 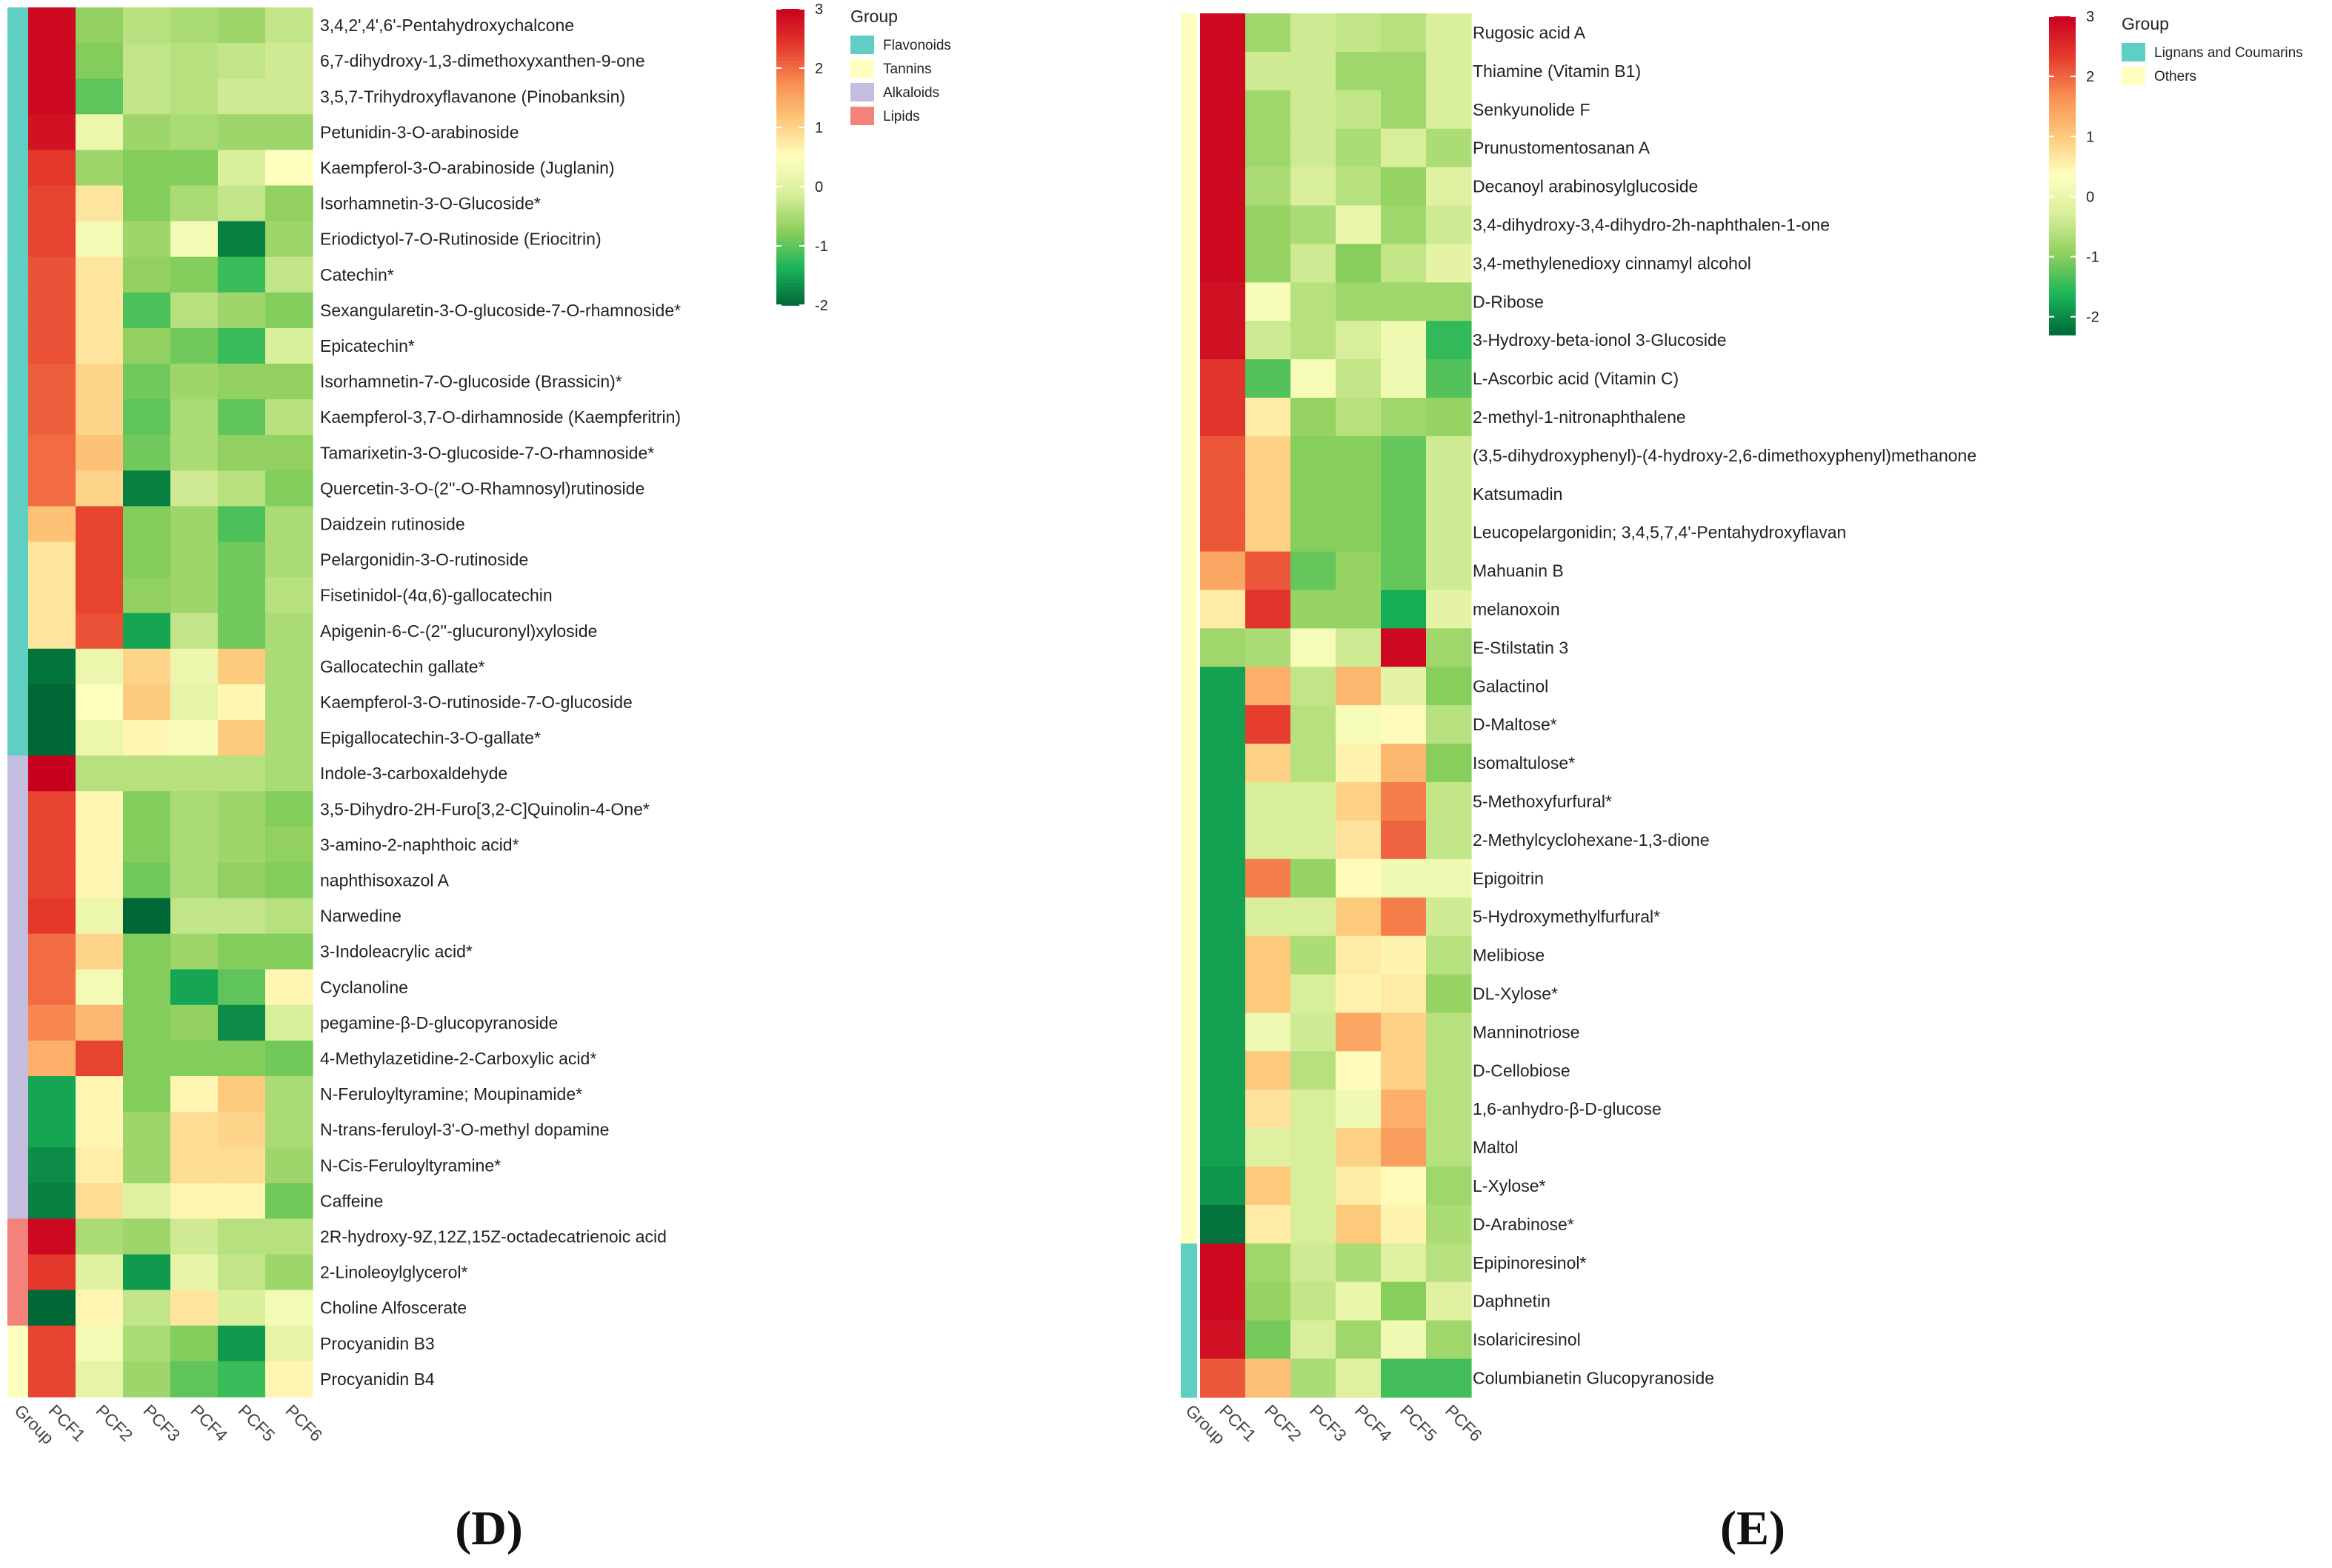 What do you see at coordinates (2228, 53) in the screenshot?
I see `legend-label-lignans-and-coumarins: Lignans and Coumarins` at bounding box center [2228, 53].